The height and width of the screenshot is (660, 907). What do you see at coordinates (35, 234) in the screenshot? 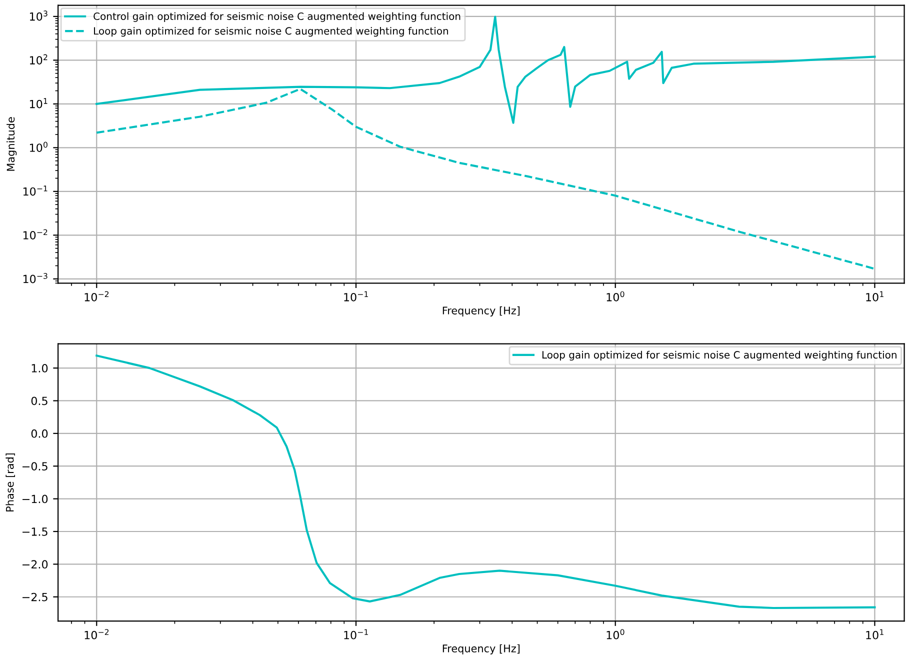
I see `y-tick-label: 10$^{−2}$` at bounding box center [35, 234].